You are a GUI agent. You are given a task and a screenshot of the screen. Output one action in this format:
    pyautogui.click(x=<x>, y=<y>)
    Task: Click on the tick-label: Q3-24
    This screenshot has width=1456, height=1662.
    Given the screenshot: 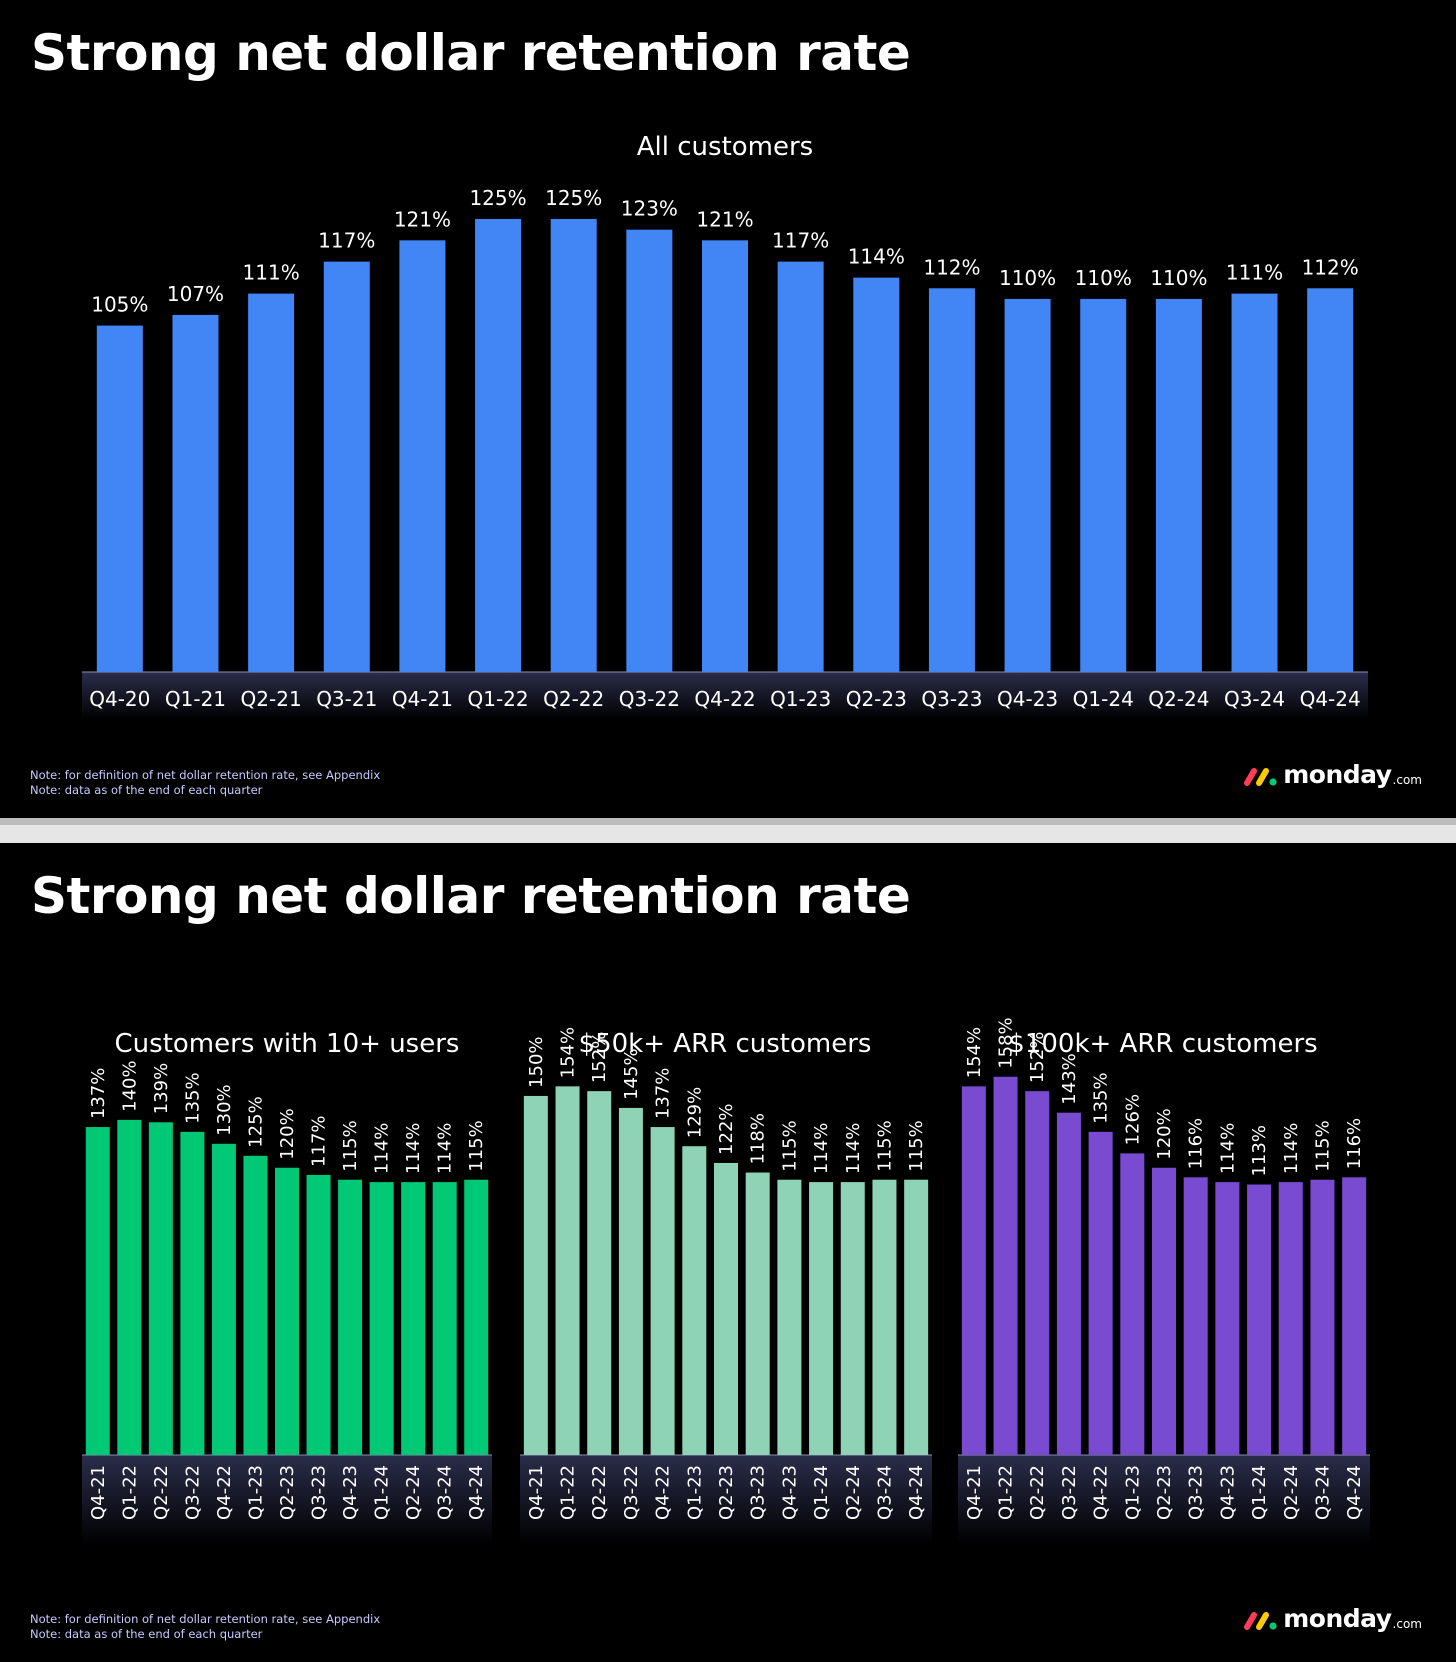 What is the action you would take?
    pyautogui.click(x=884, y=1492)
    